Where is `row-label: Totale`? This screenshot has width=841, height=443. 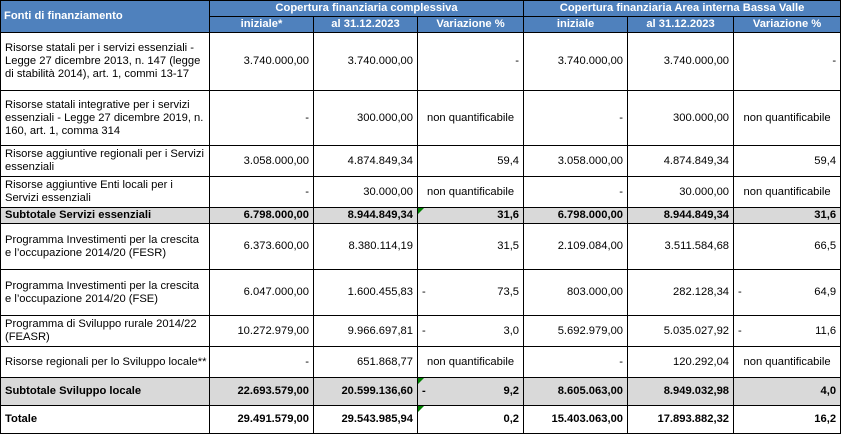
row-label: Totale is located at coordinates (105, 419).